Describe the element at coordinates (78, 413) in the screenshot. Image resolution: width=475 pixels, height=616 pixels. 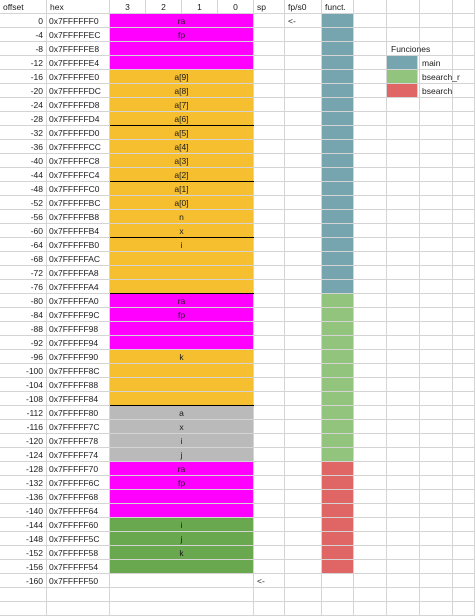
I see `hex-address-cell: 0x7FFFFF80` at that location.